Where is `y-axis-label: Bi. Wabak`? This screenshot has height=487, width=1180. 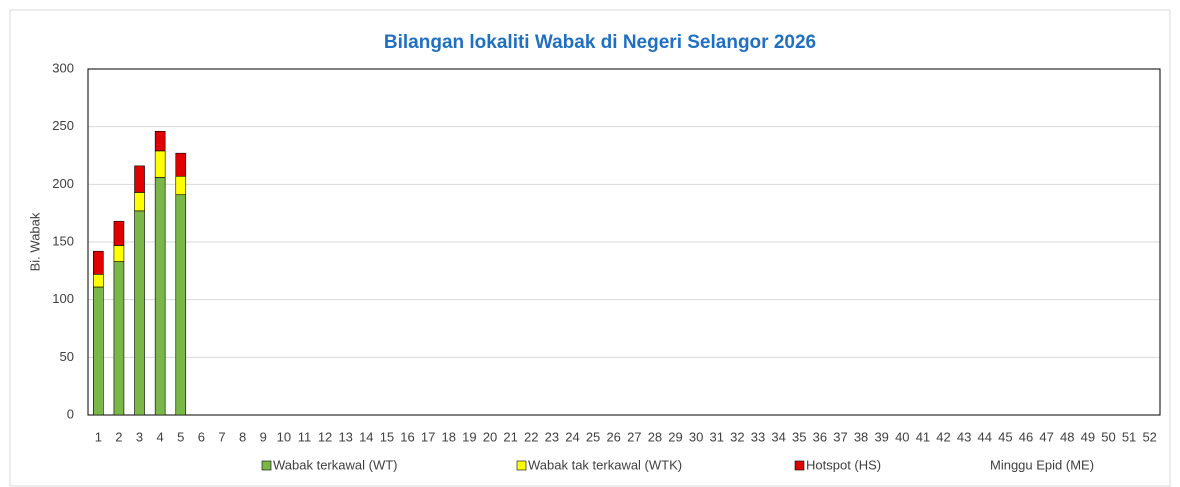 y-axis-label: Bi. Wabak is located at coordinates (34, 241).